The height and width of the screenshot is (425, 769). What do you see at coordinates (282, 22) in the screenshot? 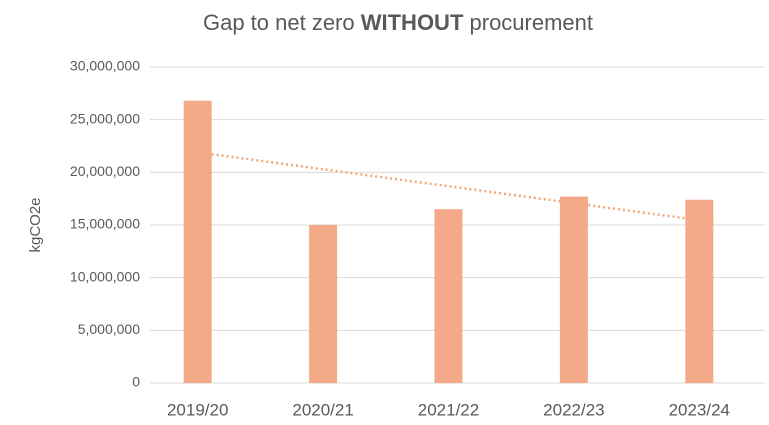
I see `title-part: Gap to net zero` at bounding box center [282, 22].